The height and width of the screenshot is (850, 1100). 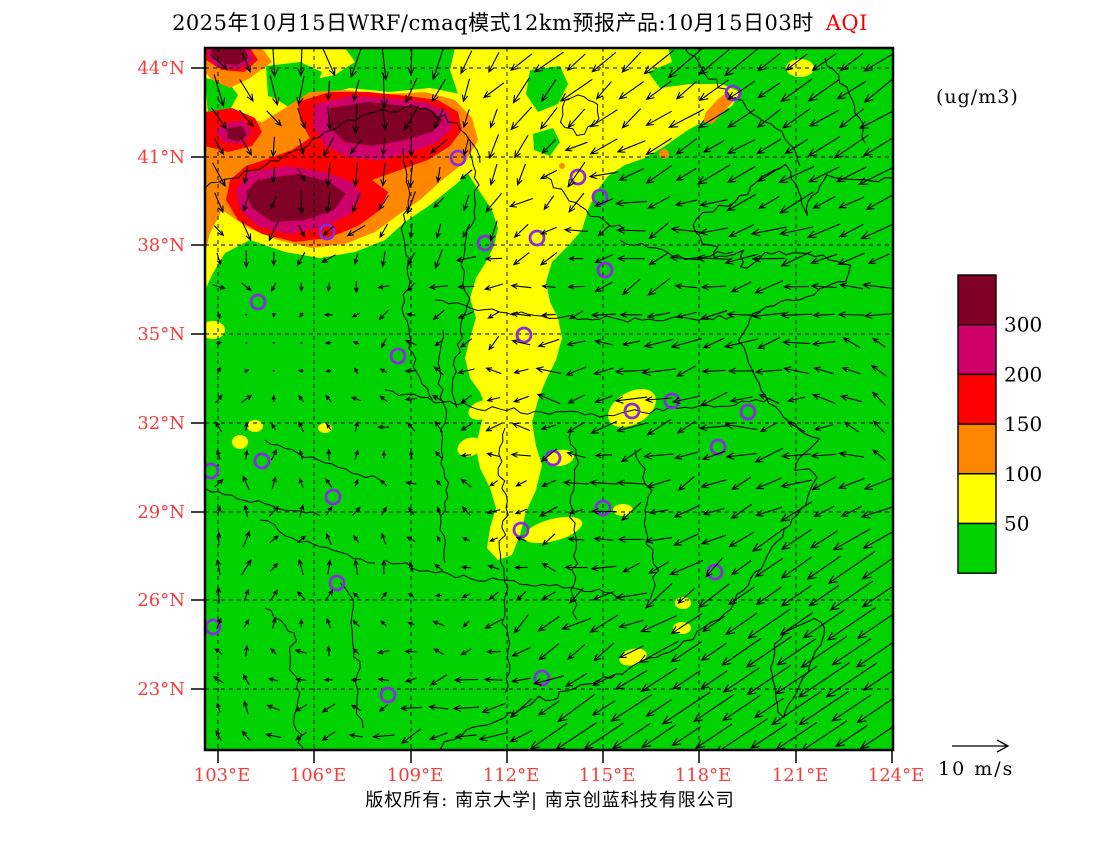 I want to click on aqi-region-yellow-spot, so click(x=240, y=442).